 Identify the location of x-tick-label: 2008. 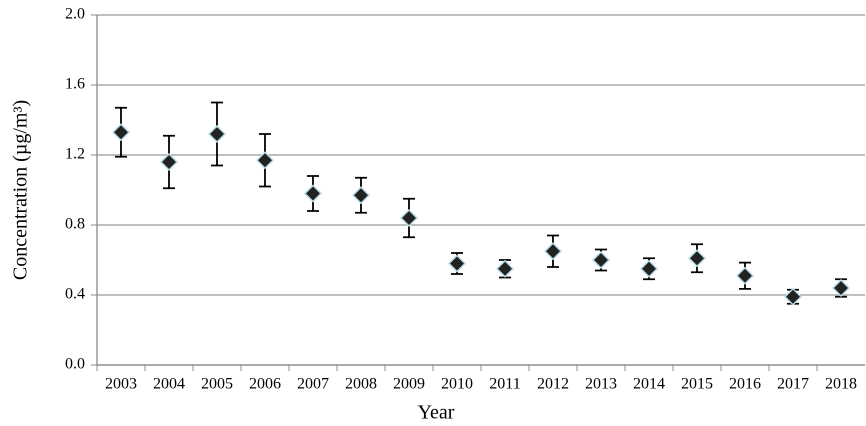
(361, 384).